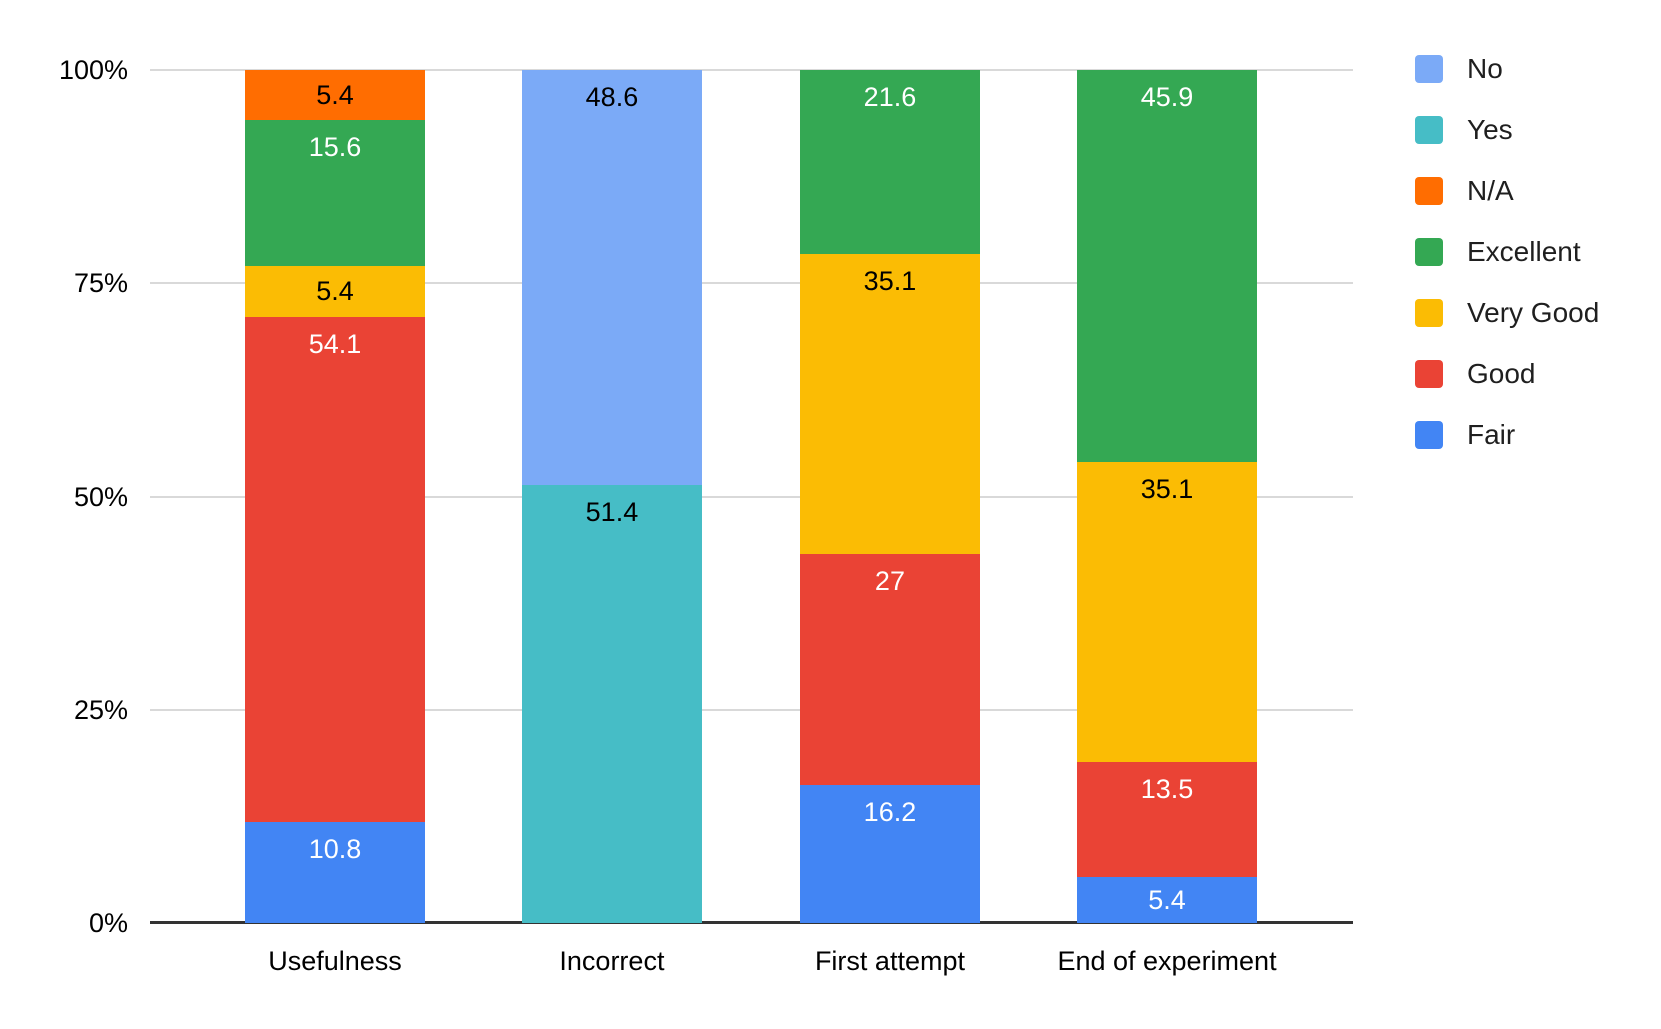 This screenshot has width=1661, height=1029. What do you see at coordinates (335, 147) in the screenshot?
I see `bar-value-label: 15.6` at bounding box center [335, 147].